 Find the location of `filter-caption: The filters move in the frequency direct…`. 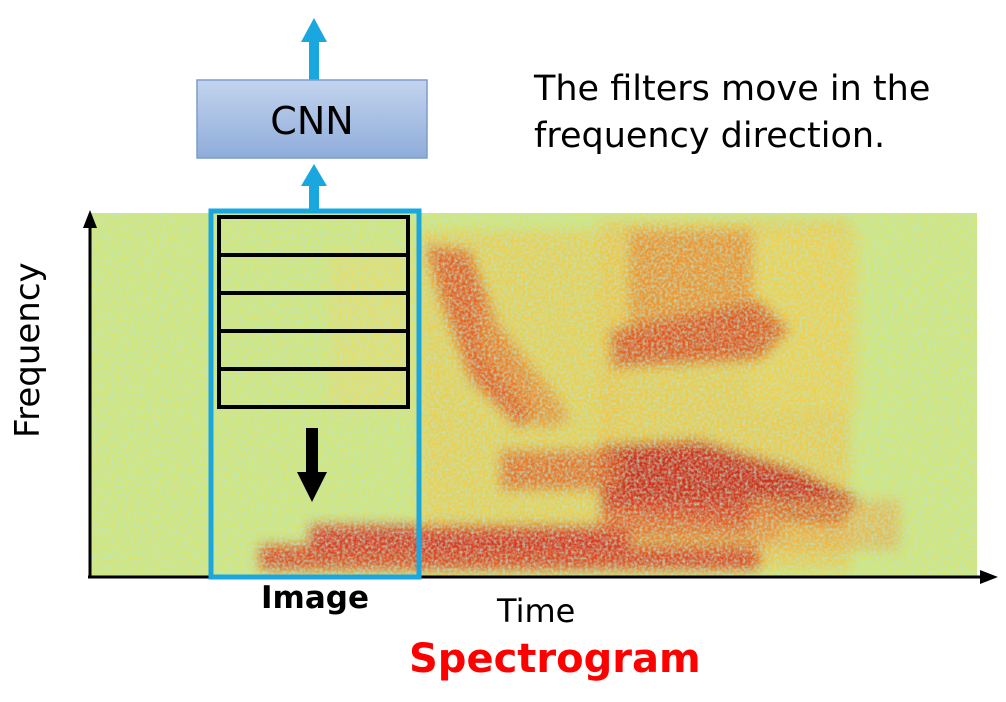

filter-caption: The filters move in the frequency direct… is located at coordinates (732, 112).